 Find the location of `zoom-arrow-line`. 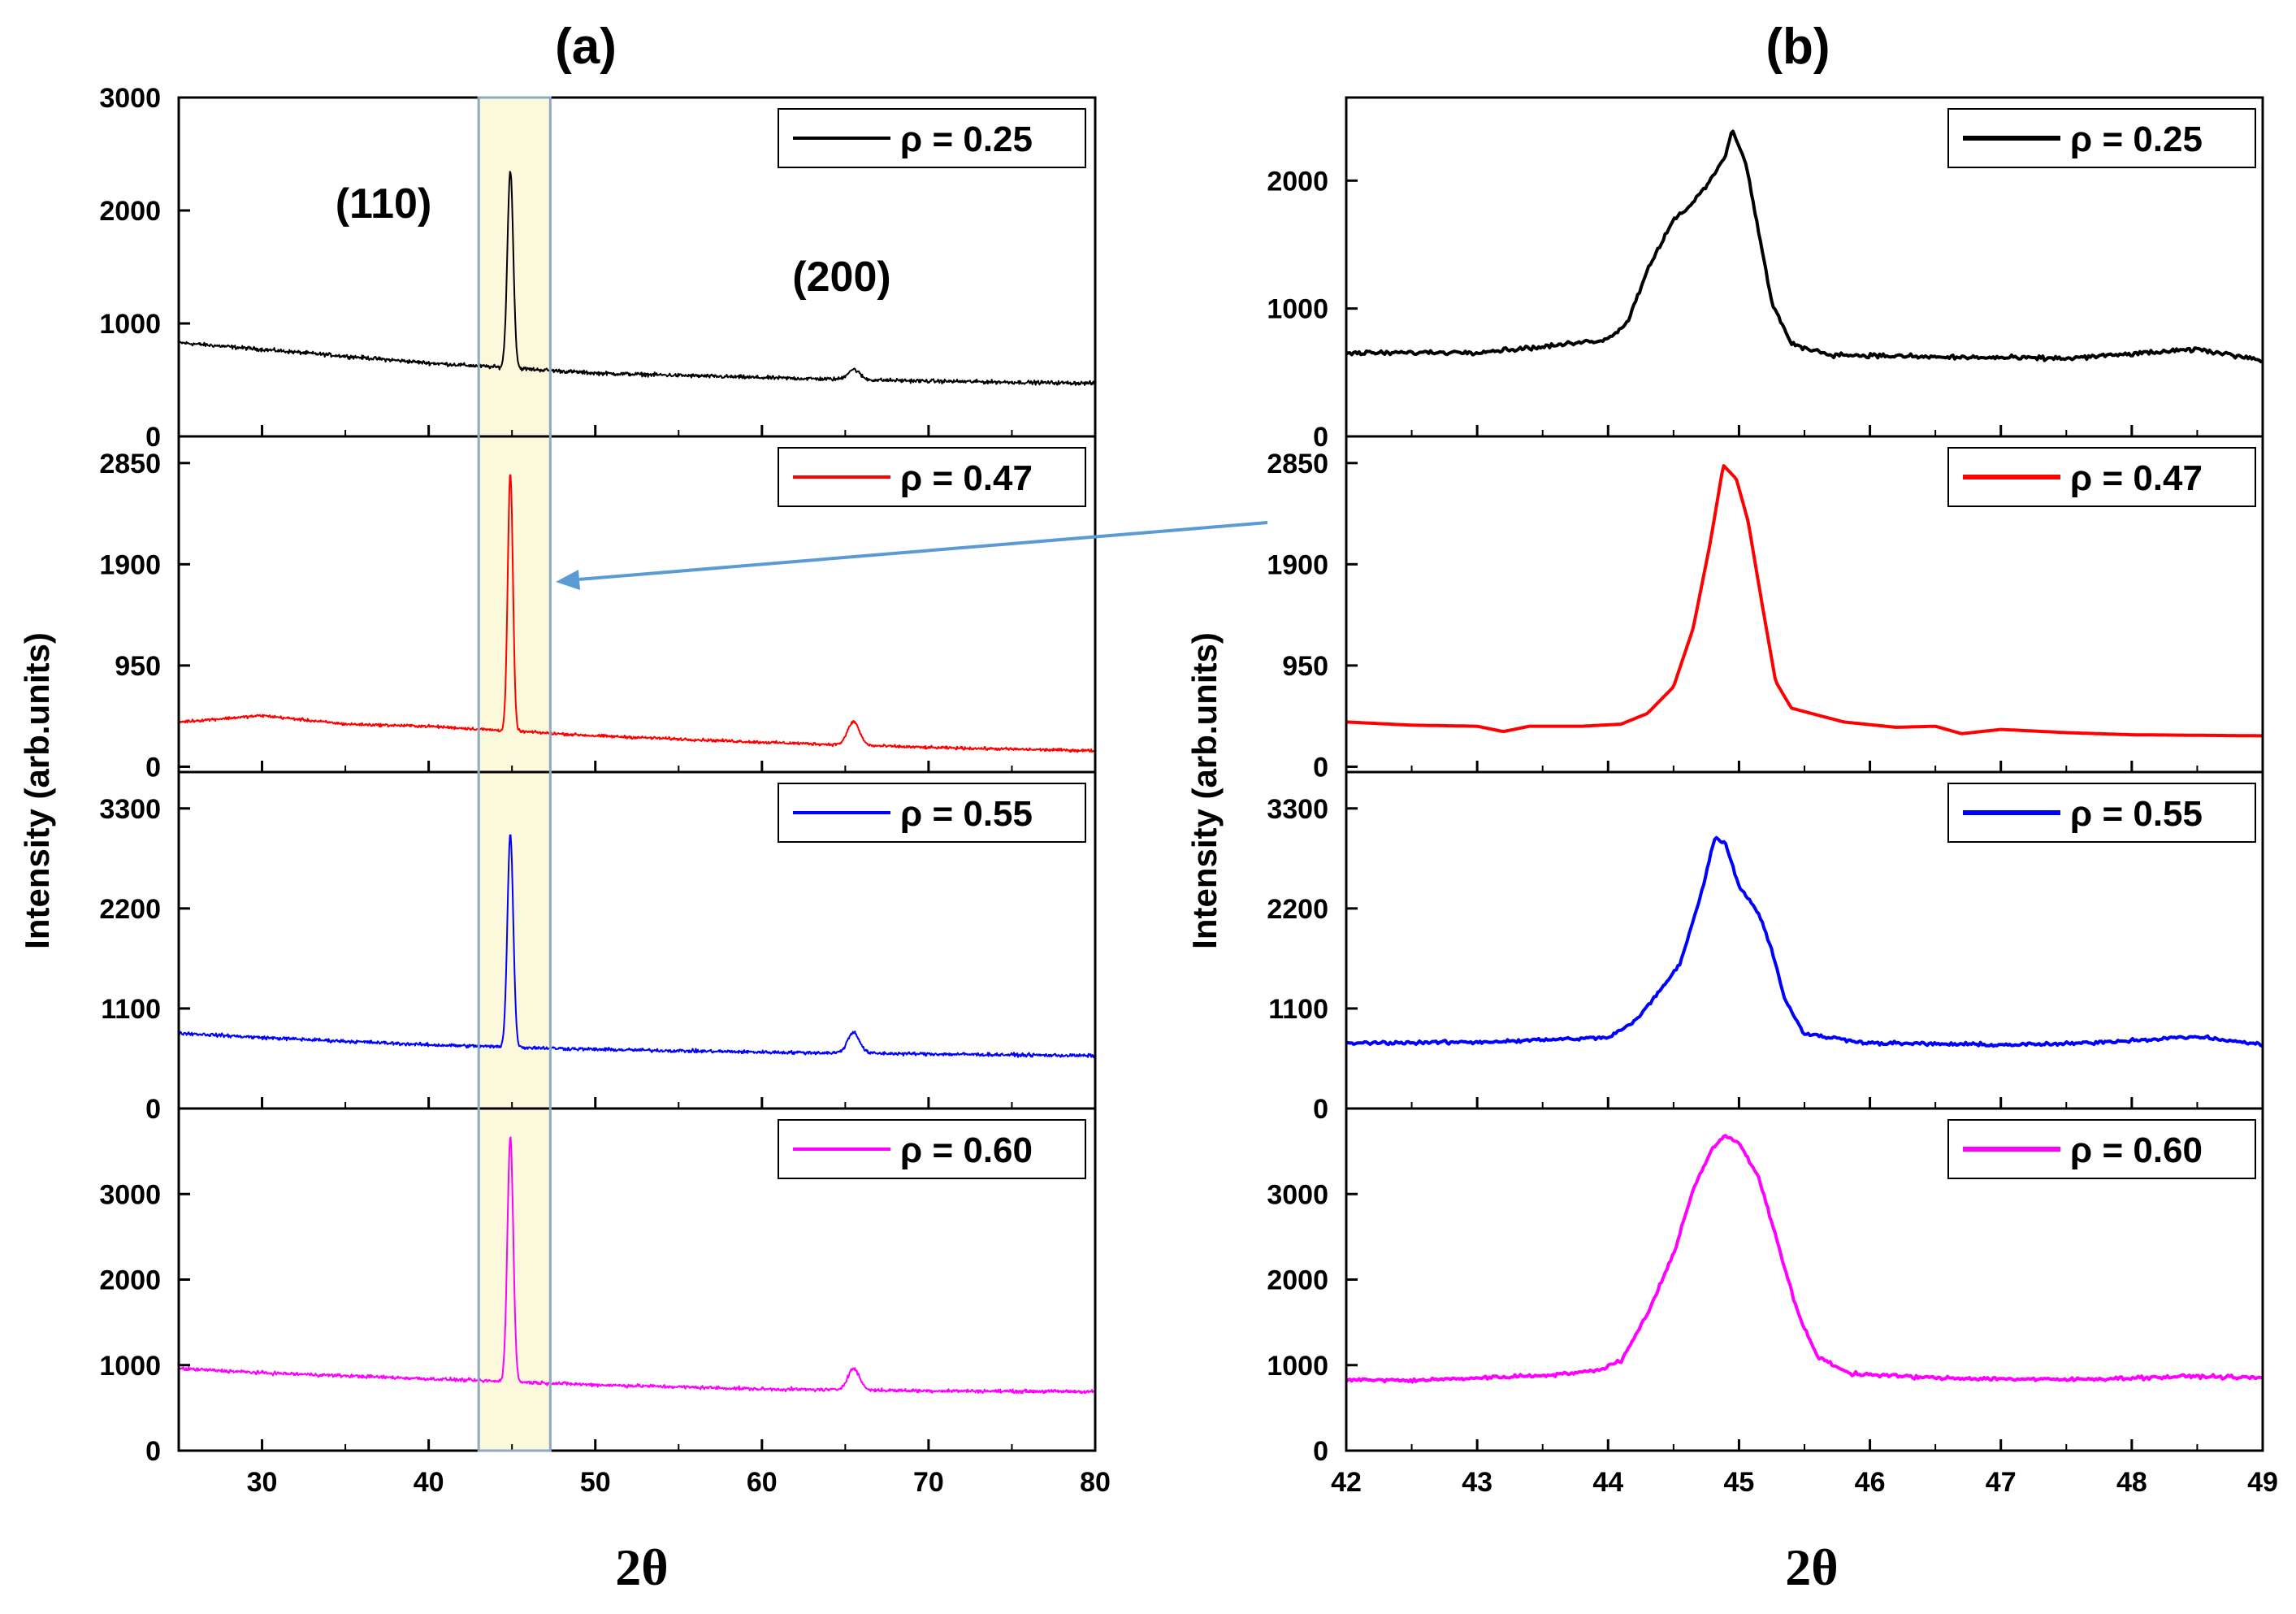

zoom-arrow-line is located at coordinates (918, 551).